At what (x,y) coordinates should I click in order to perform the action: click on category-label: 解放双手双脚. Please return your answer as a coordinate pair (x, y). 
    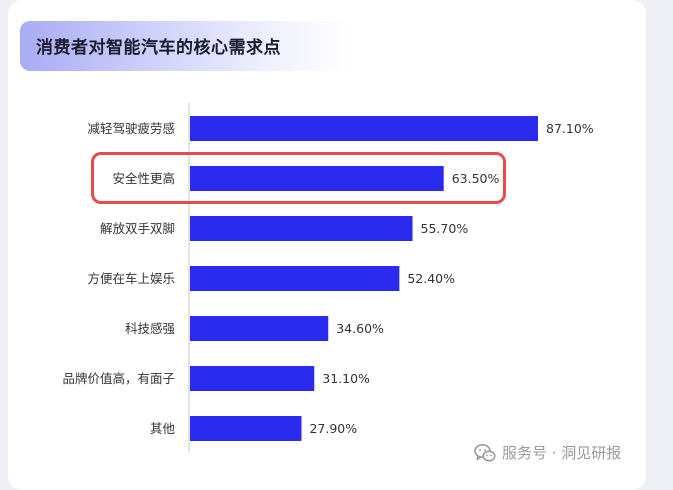
    Looking at the image, I should click on (137, 228).